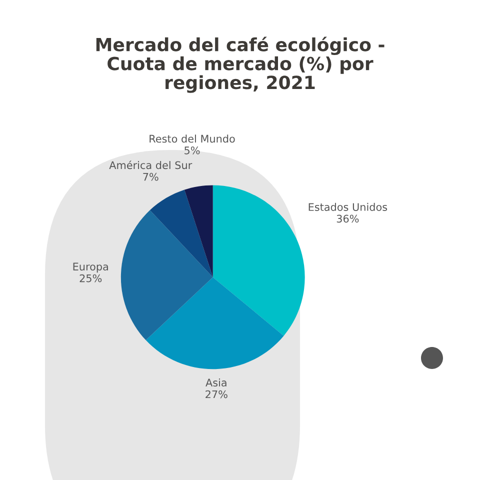  What do you see at coordinates (192, 138) in the screenshot?
I see `slice-label: Resto del Mundo` at bounding box center [192, 138].